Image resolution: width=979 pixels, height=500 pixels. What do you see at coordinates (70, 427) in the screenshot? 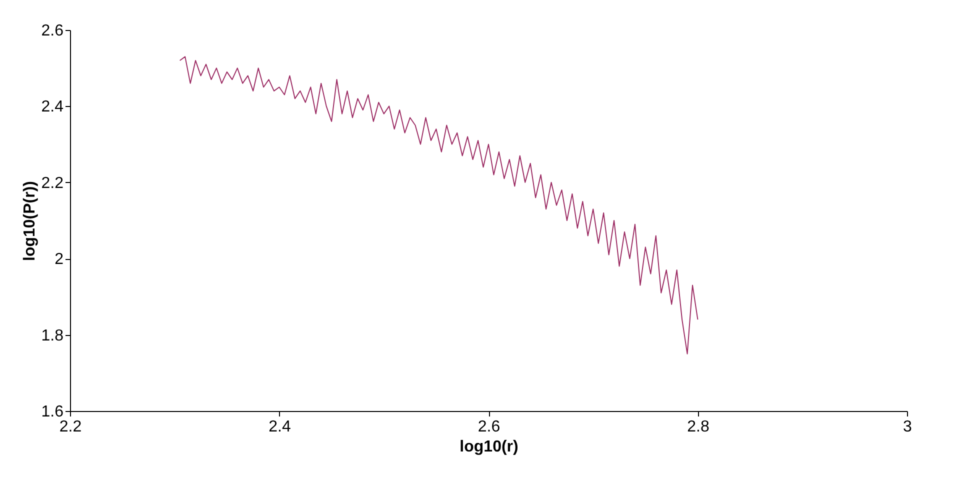
I see `x-tick-label: 2.2` at bounding box center [70, 427].